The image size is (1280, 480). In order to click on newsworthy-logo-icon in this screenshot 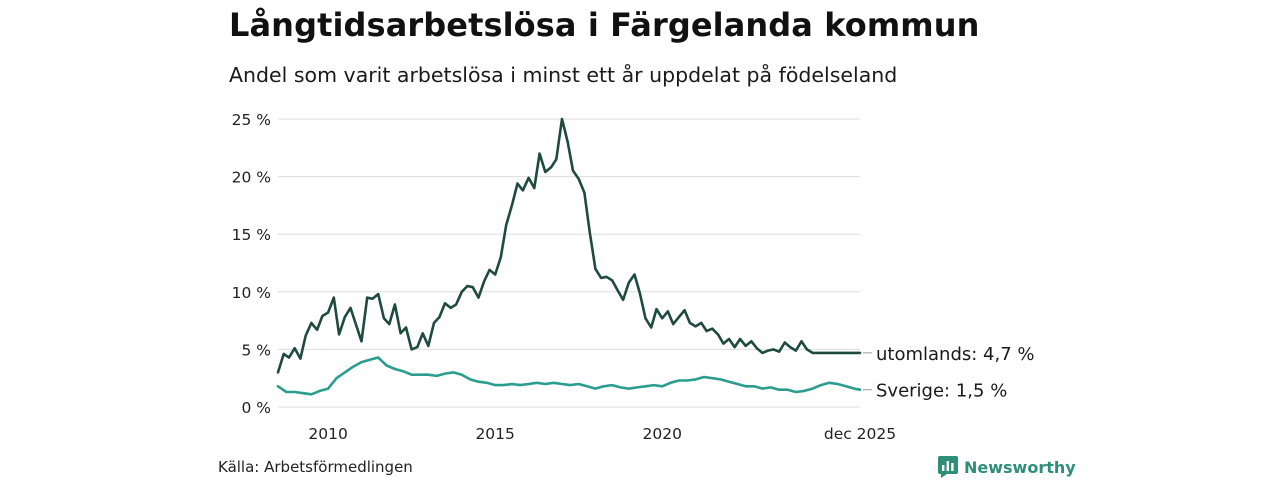, I will do `click(948, 467)`.